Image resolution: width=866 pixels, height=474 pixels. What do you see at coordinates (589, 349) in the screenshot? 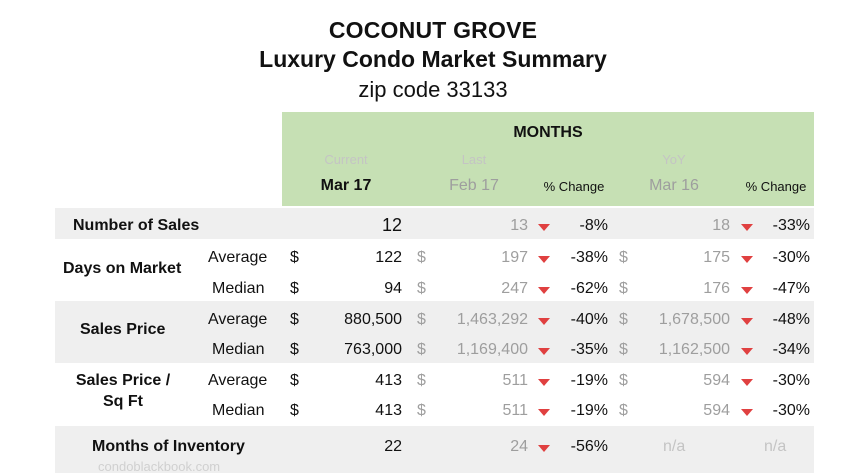
I see `last-pct-change: -35%` at bounding box center [589, 349].